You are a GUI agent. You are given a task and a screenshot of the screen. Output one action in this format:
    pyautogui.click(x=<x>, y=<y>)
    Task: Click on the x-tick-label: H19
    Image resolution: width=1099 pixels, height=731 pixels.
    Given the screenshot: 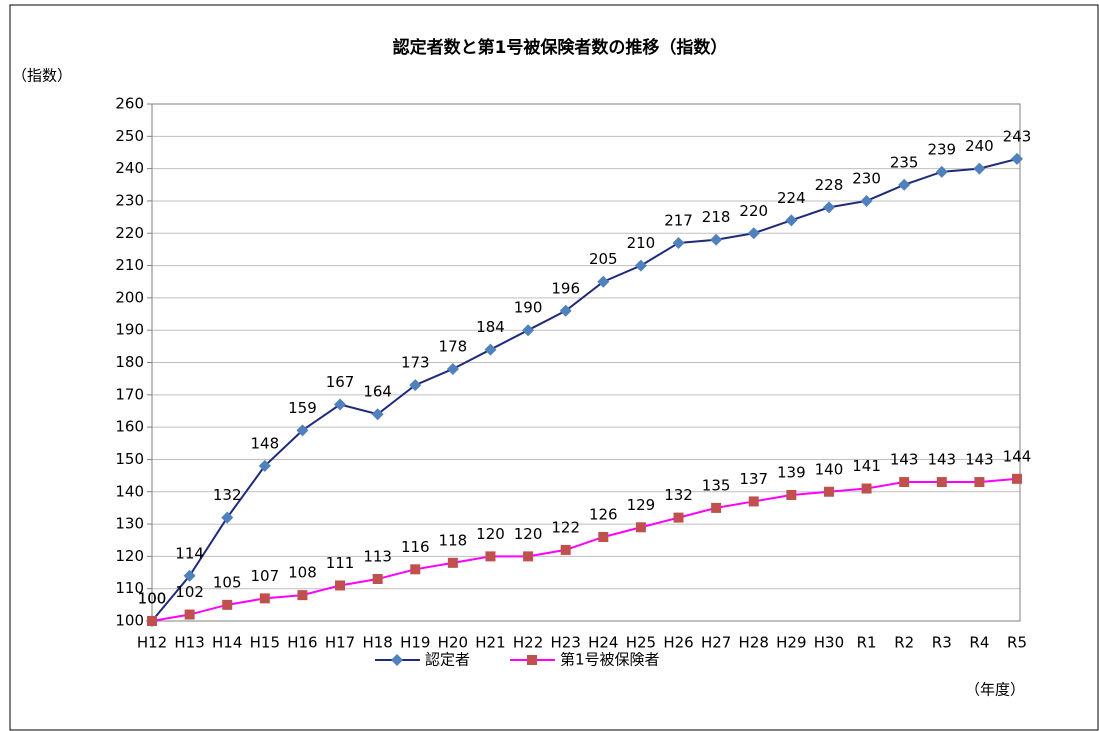 What is the action you would take?
    pyautogui.click(x=415, y=643)
    